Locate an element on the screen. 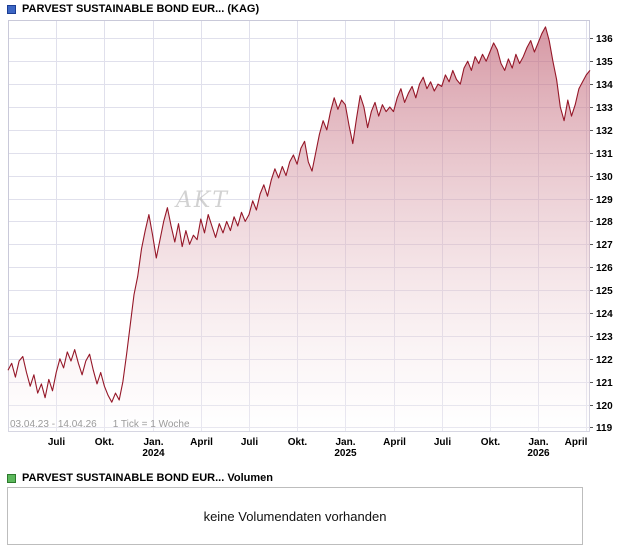 This screenshot has width=620, height=546. y-axis-label: 124 is located at coordinates (604, 314).